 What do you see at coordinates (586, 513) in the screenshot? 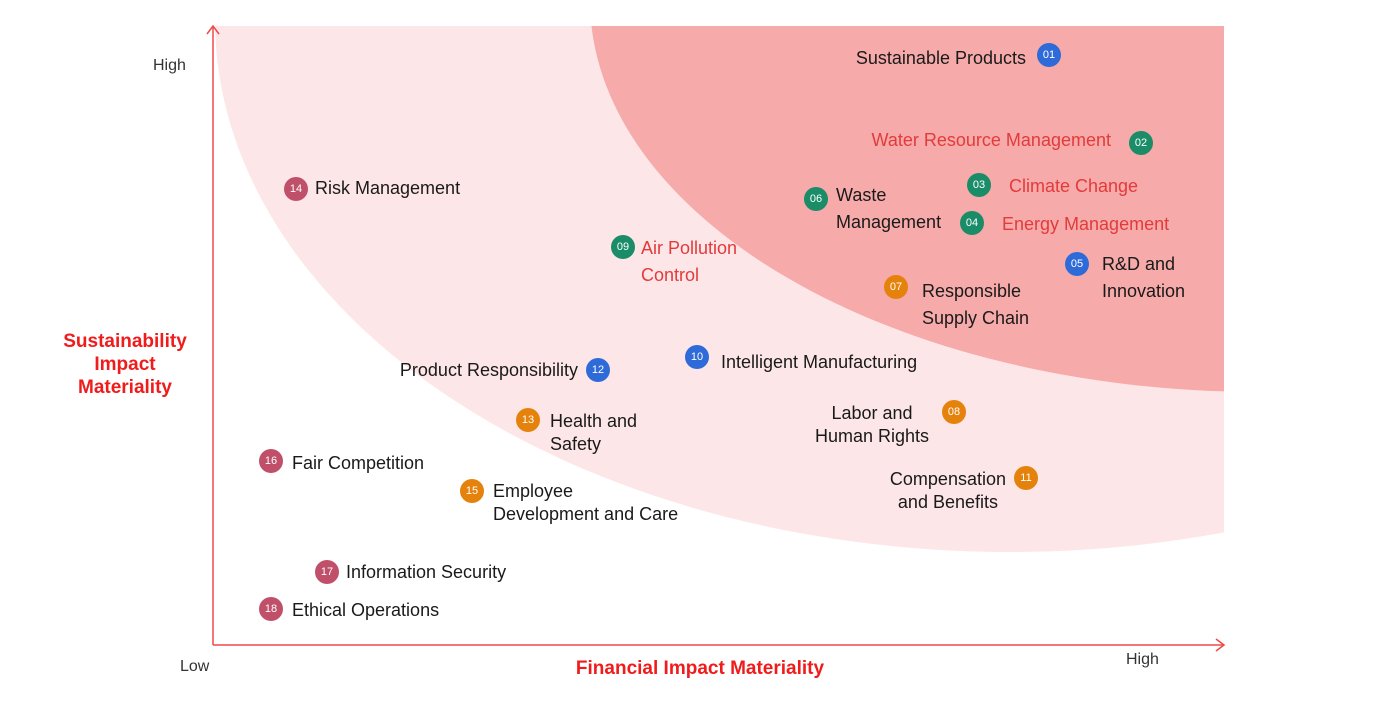
I see `topic-label-line: Development and Care` at bounding box center [586, 513].